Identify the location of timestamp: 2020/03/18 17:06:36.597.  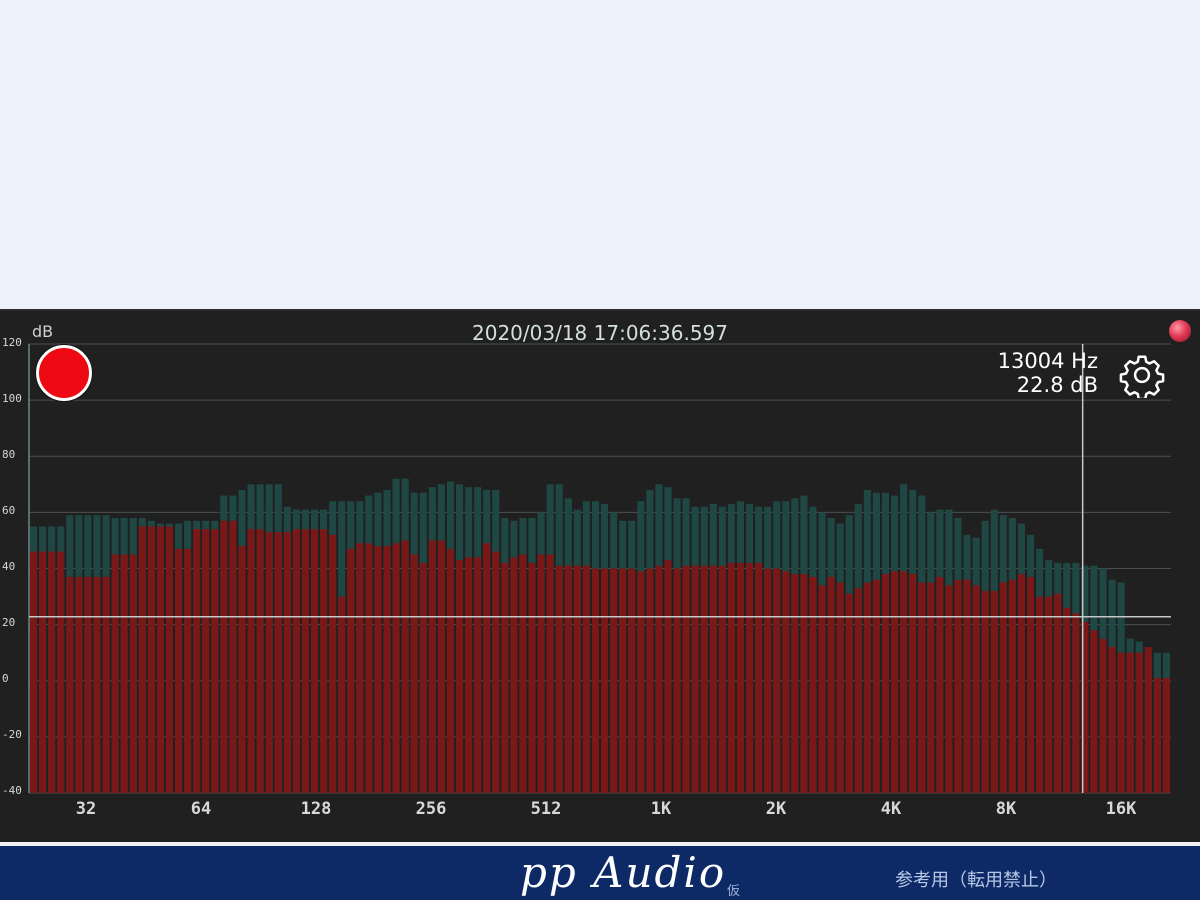
(600, 333).